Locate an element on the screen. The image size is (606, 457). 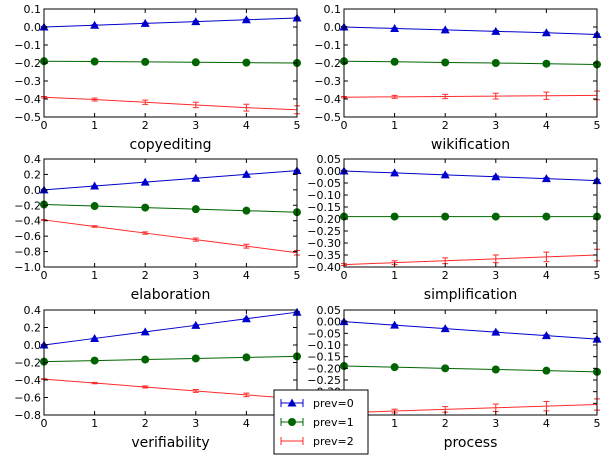
ticks: 0 1 2 3 4 5 −0.5 −0.4 −0.3 −0.2 −0.1 0.0 0.1 is located at coordinates (457, 67).